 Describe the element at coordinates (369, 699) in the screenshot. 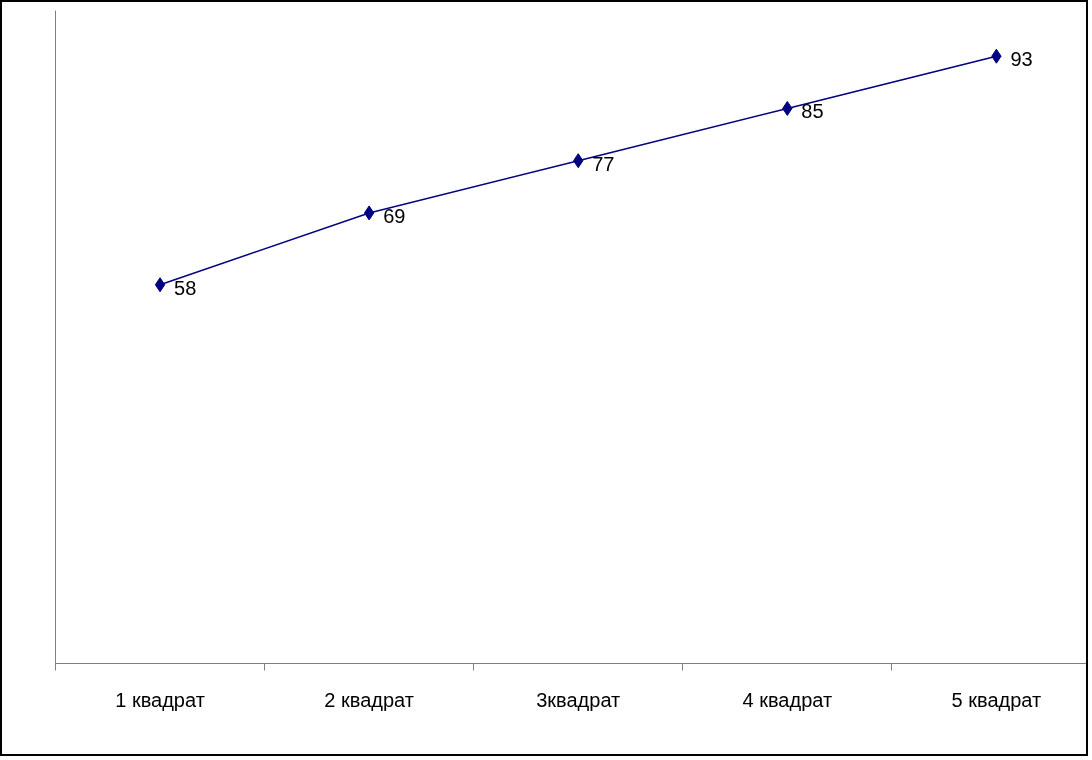

I see `x-tick-label: 2 квадрат` at that location.